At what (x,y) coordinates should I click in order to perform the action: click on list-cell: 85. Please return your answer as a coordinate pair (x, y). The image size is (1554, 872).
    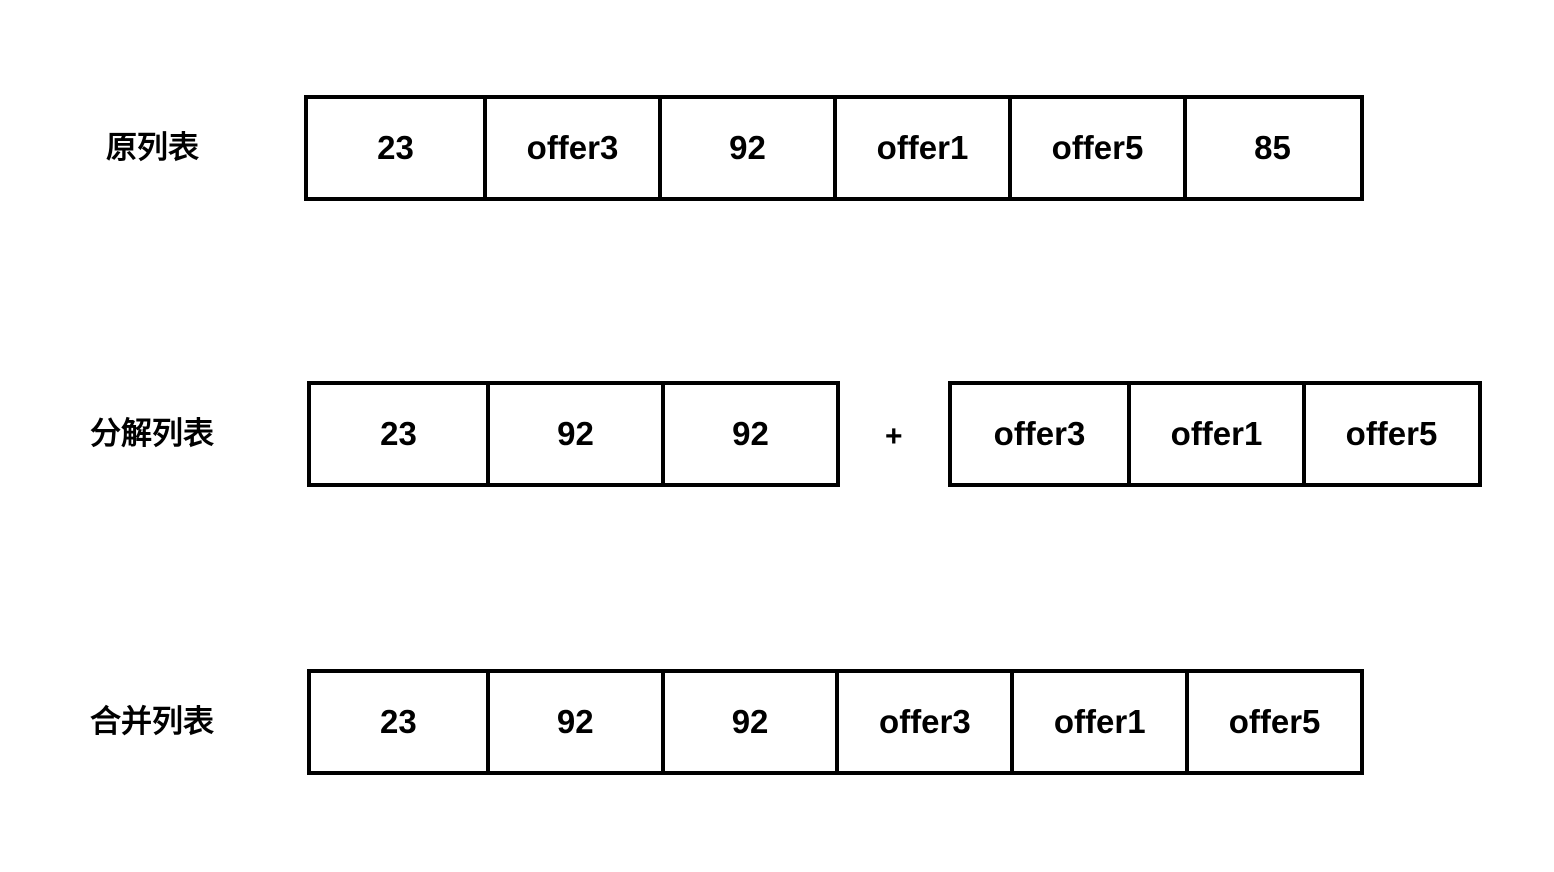
    Looking at the image, I should click on (1270, 148).